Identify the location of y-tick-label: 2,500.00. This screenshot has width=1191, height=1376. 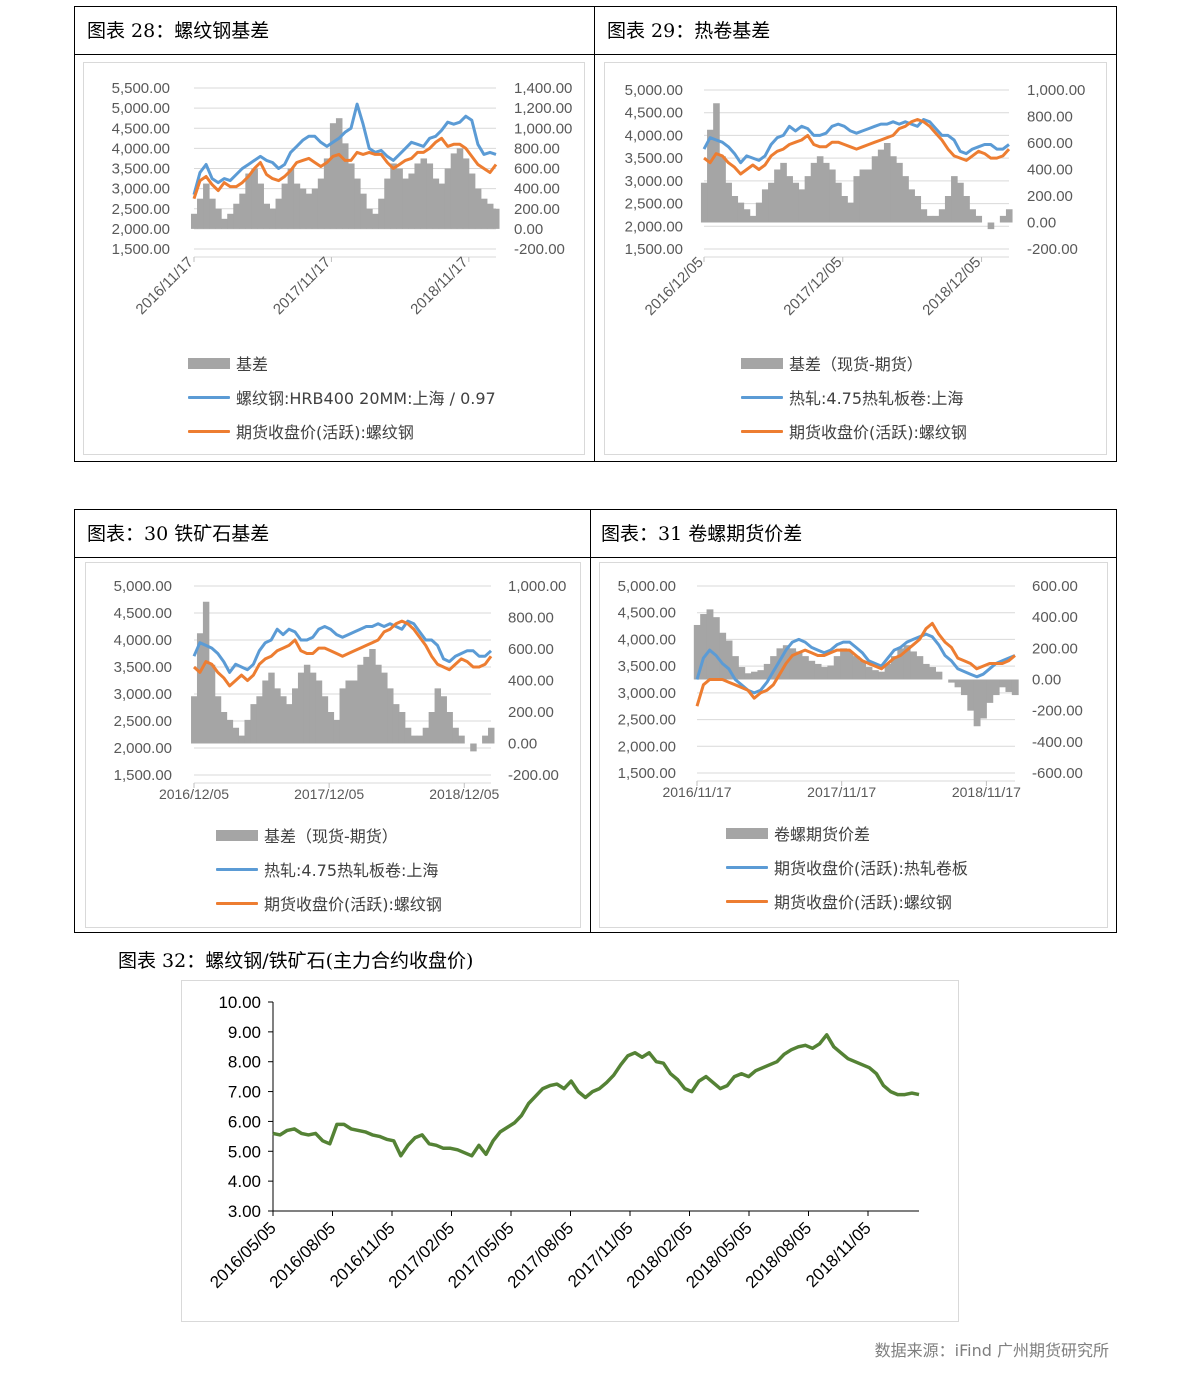
(143, 721).